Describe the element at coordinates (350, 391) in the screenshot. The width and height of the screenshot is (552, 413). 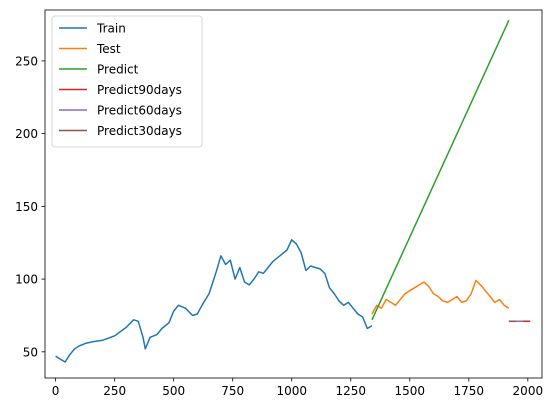
I see `x-tick-label: 1250` at that location.